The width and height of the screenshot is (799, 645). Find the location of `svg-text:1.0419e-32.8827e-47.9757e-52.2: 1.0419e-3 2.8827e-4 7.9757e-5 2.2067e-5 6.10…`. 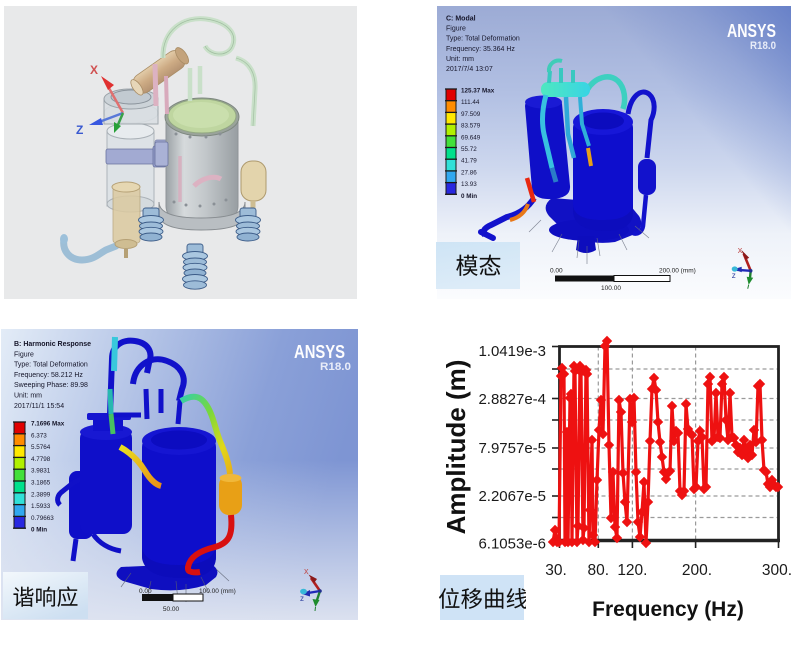

svg-text:1.0419e-32.8827e-47.9757e-52.2: 1.0419e-3 2.8827e-4 7.9757e-5 2.2067e-5 6.10… is located at coordinates (512, 448).